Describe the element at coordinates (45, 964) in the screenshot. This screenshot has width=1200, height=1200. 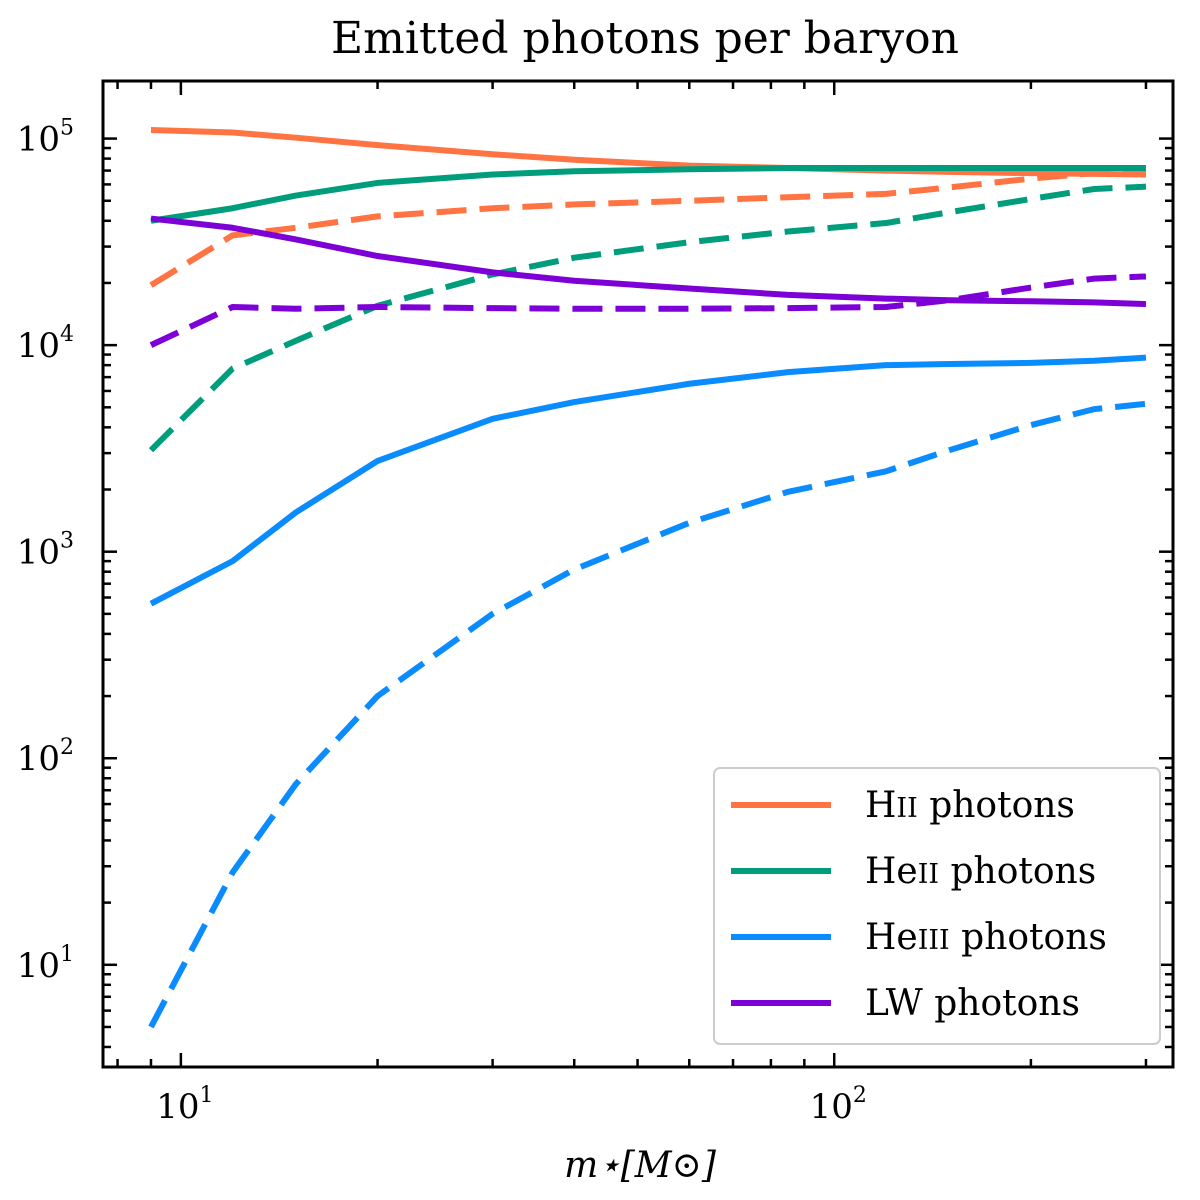
I see `y-tick-label: 10¹` at that location.